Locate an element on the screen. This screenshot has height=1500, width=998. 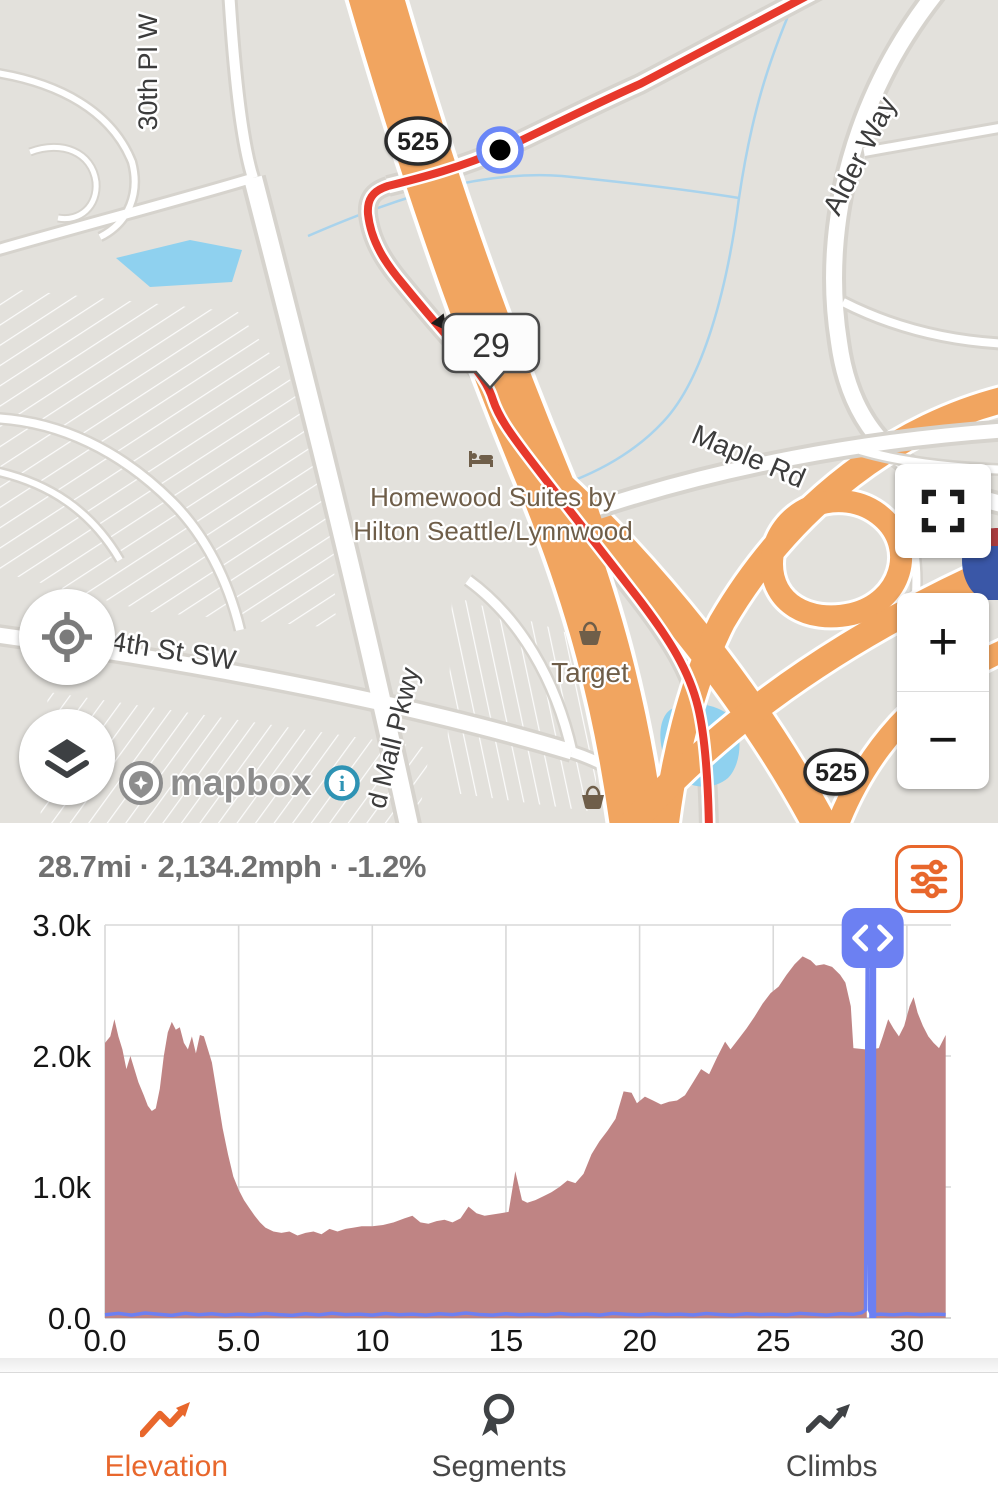
poi-label-homewood-2: Hilton Seattle/Lynnwood is located at coordinates (492, 531).